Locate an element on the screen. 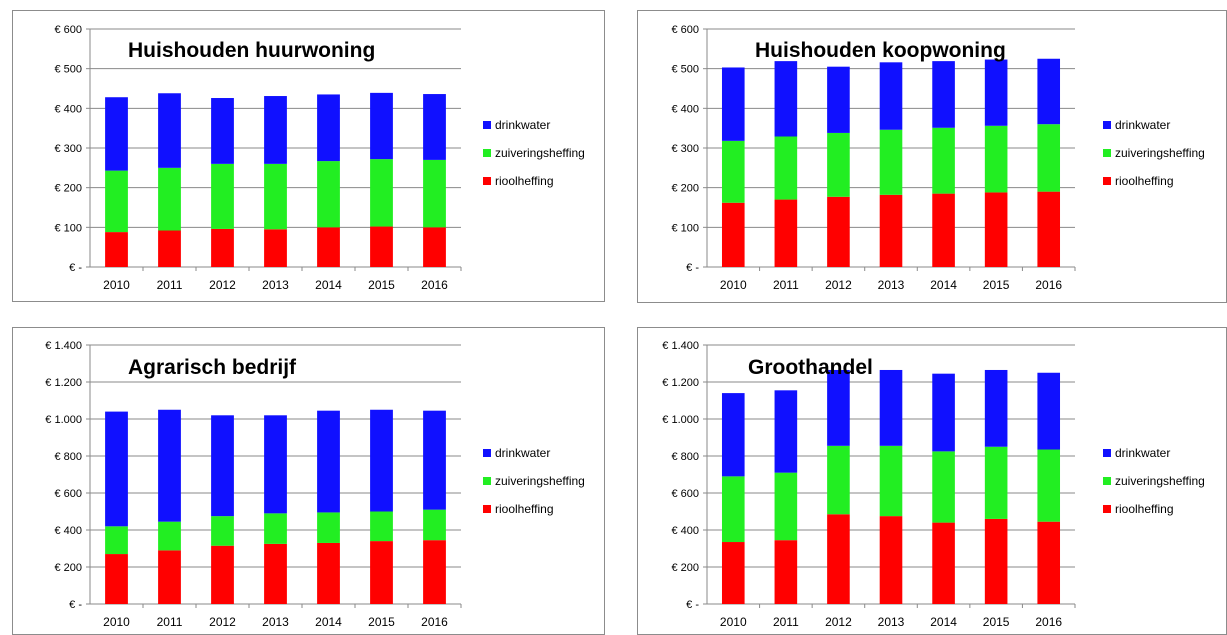 The width and height of the screenshot is (1227, 635). x-tick-label: 2016 is located at coordinates (434, 622).